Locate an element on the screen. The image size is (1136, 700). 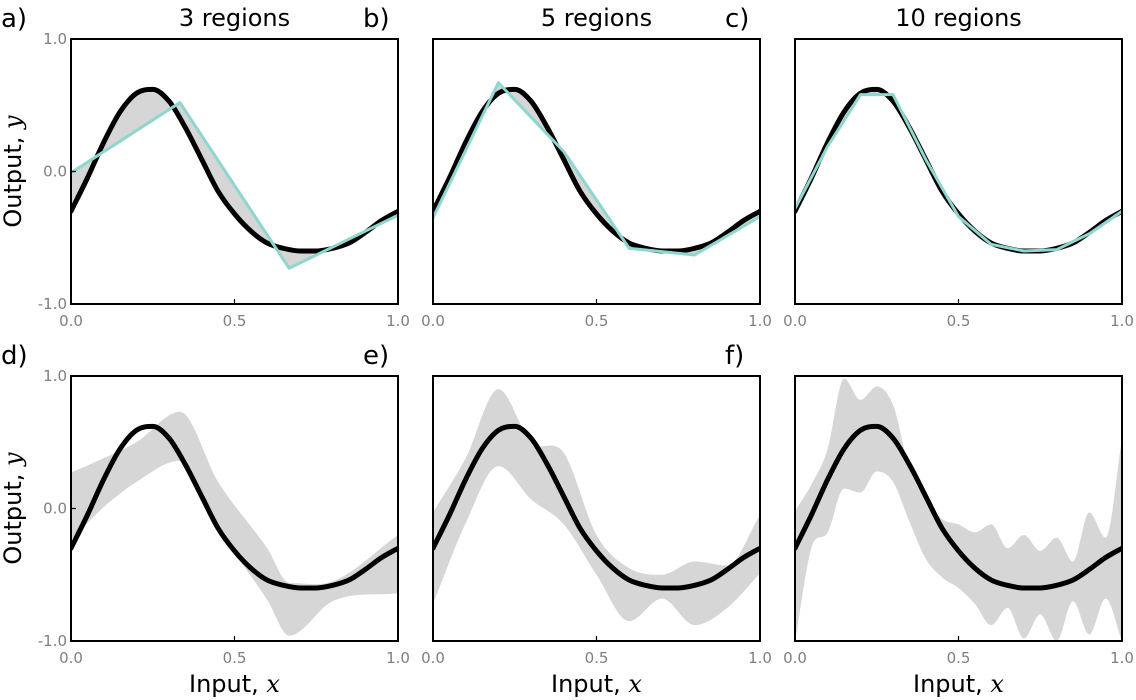
panel-label: e) is located at coordinates (376, 356).